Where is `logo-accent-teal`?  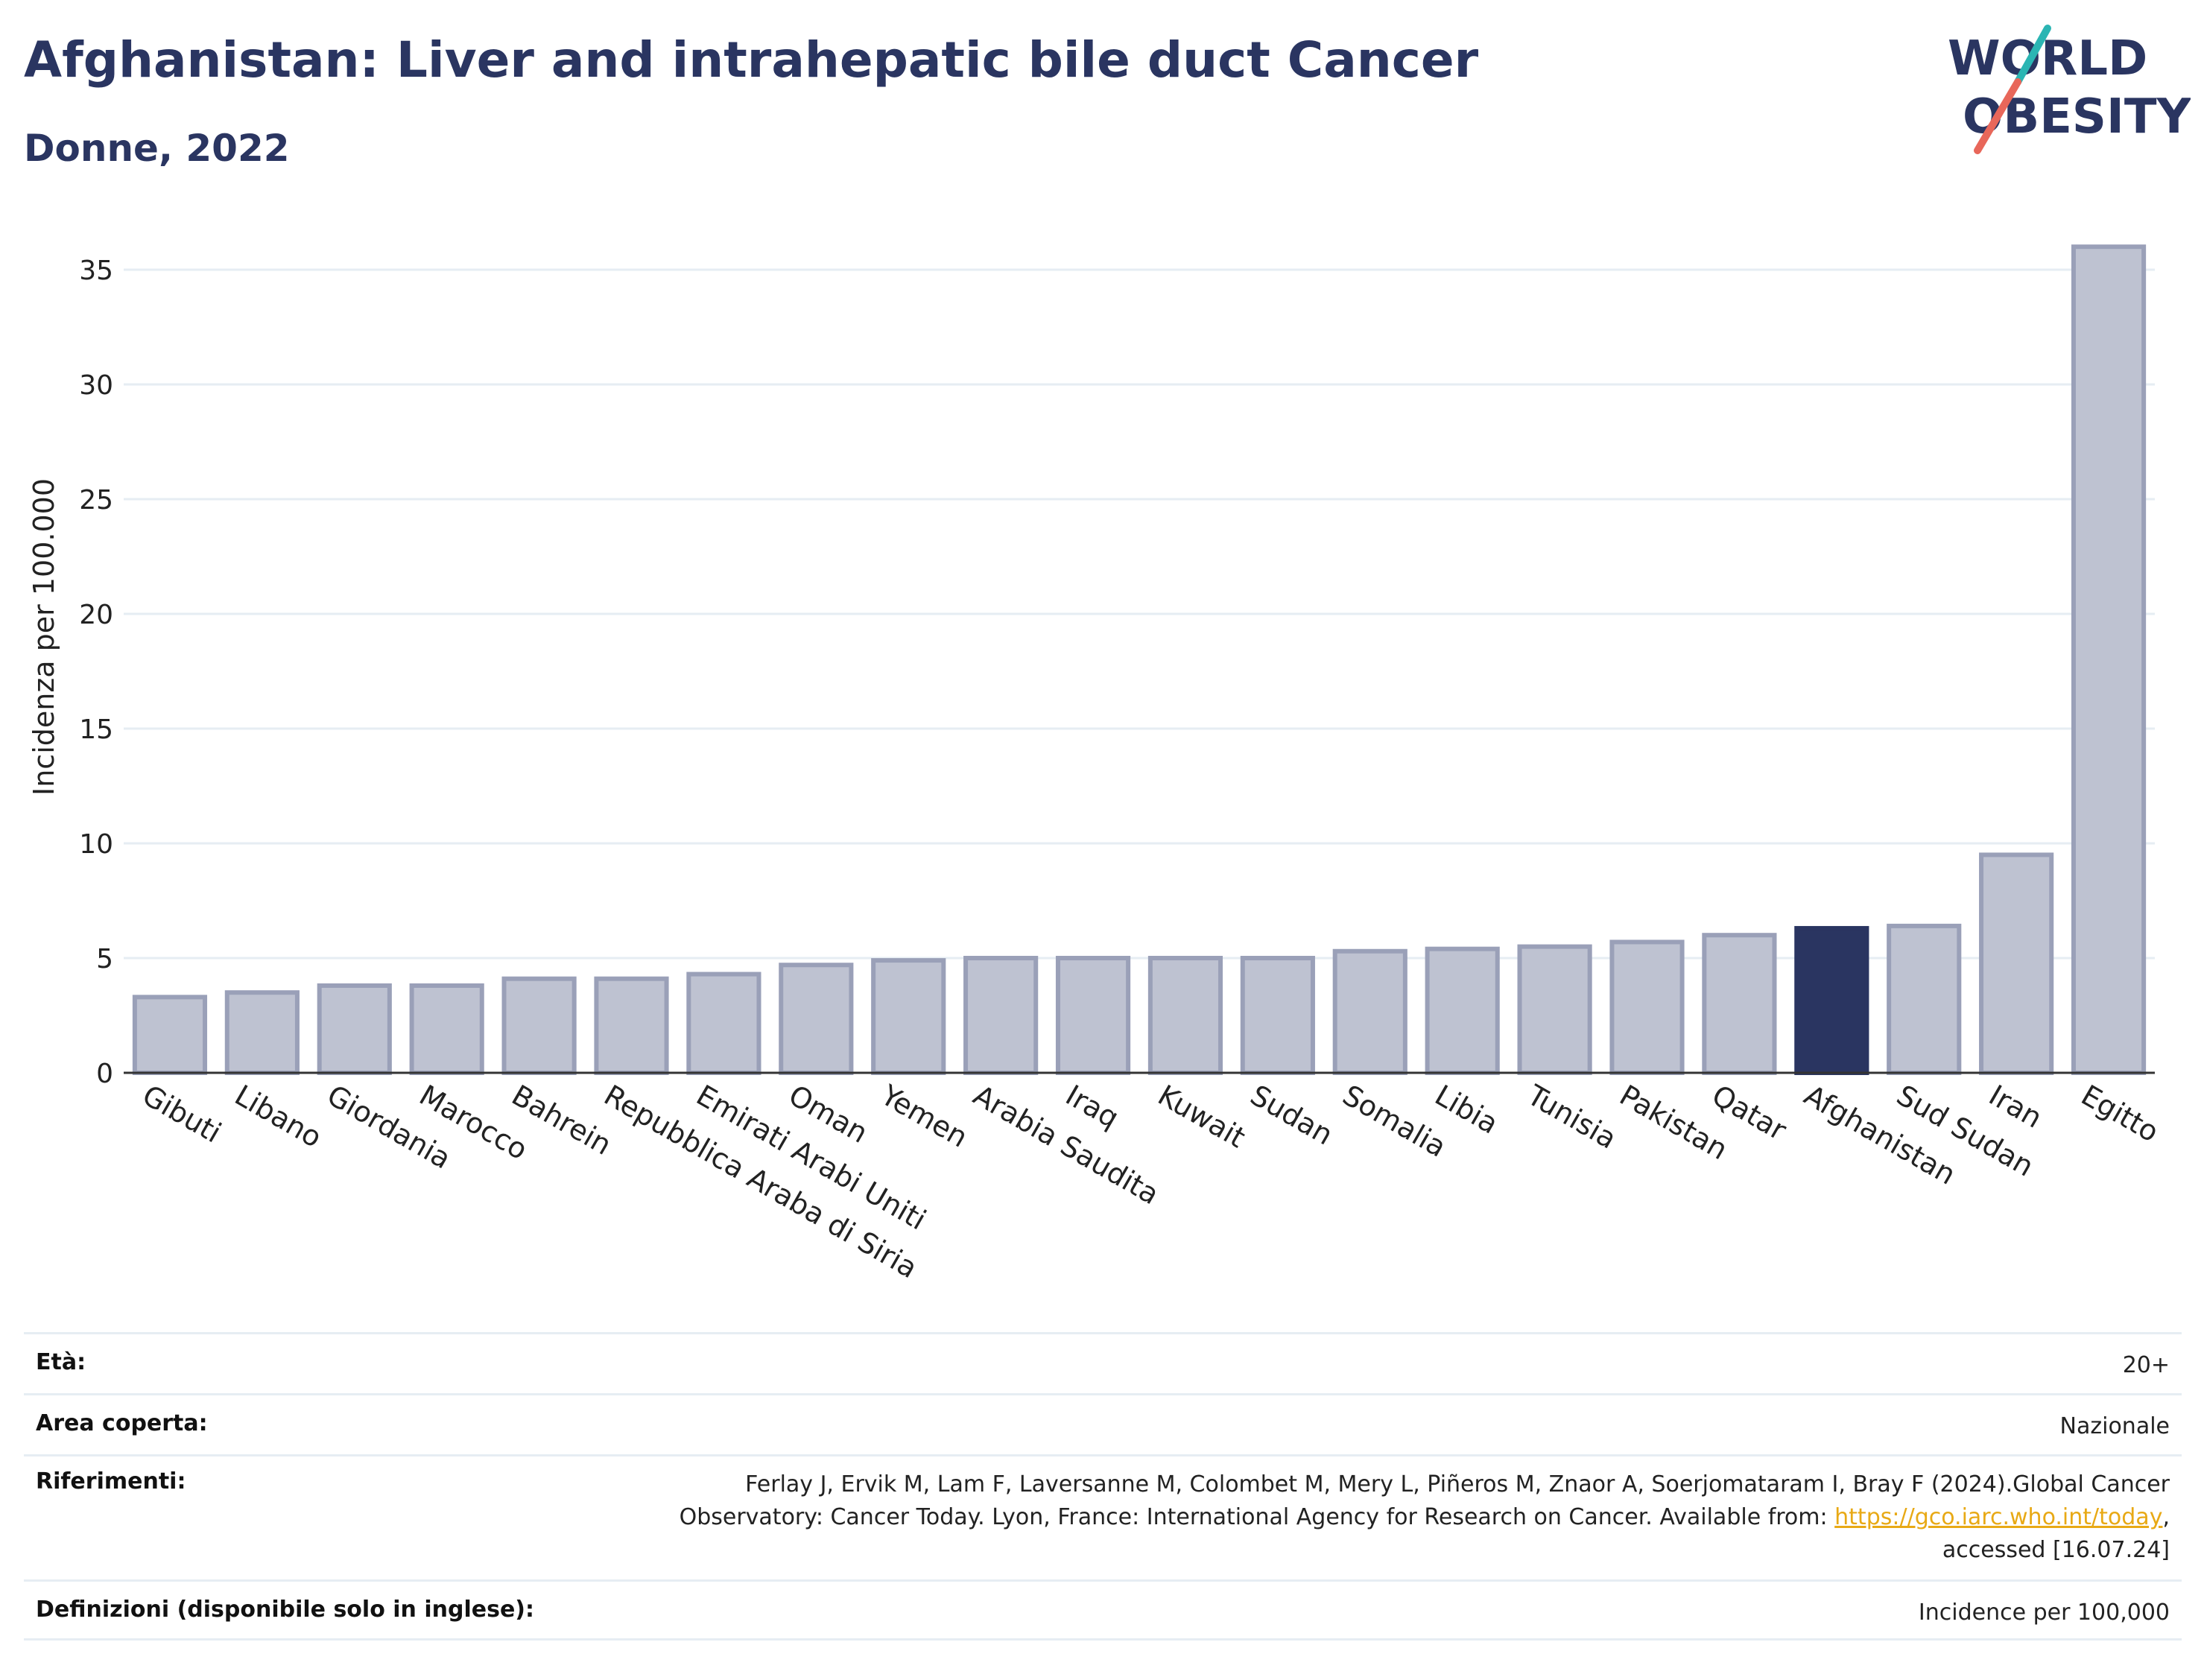
logo-accent-teal is located at coordinates (2032, 55).